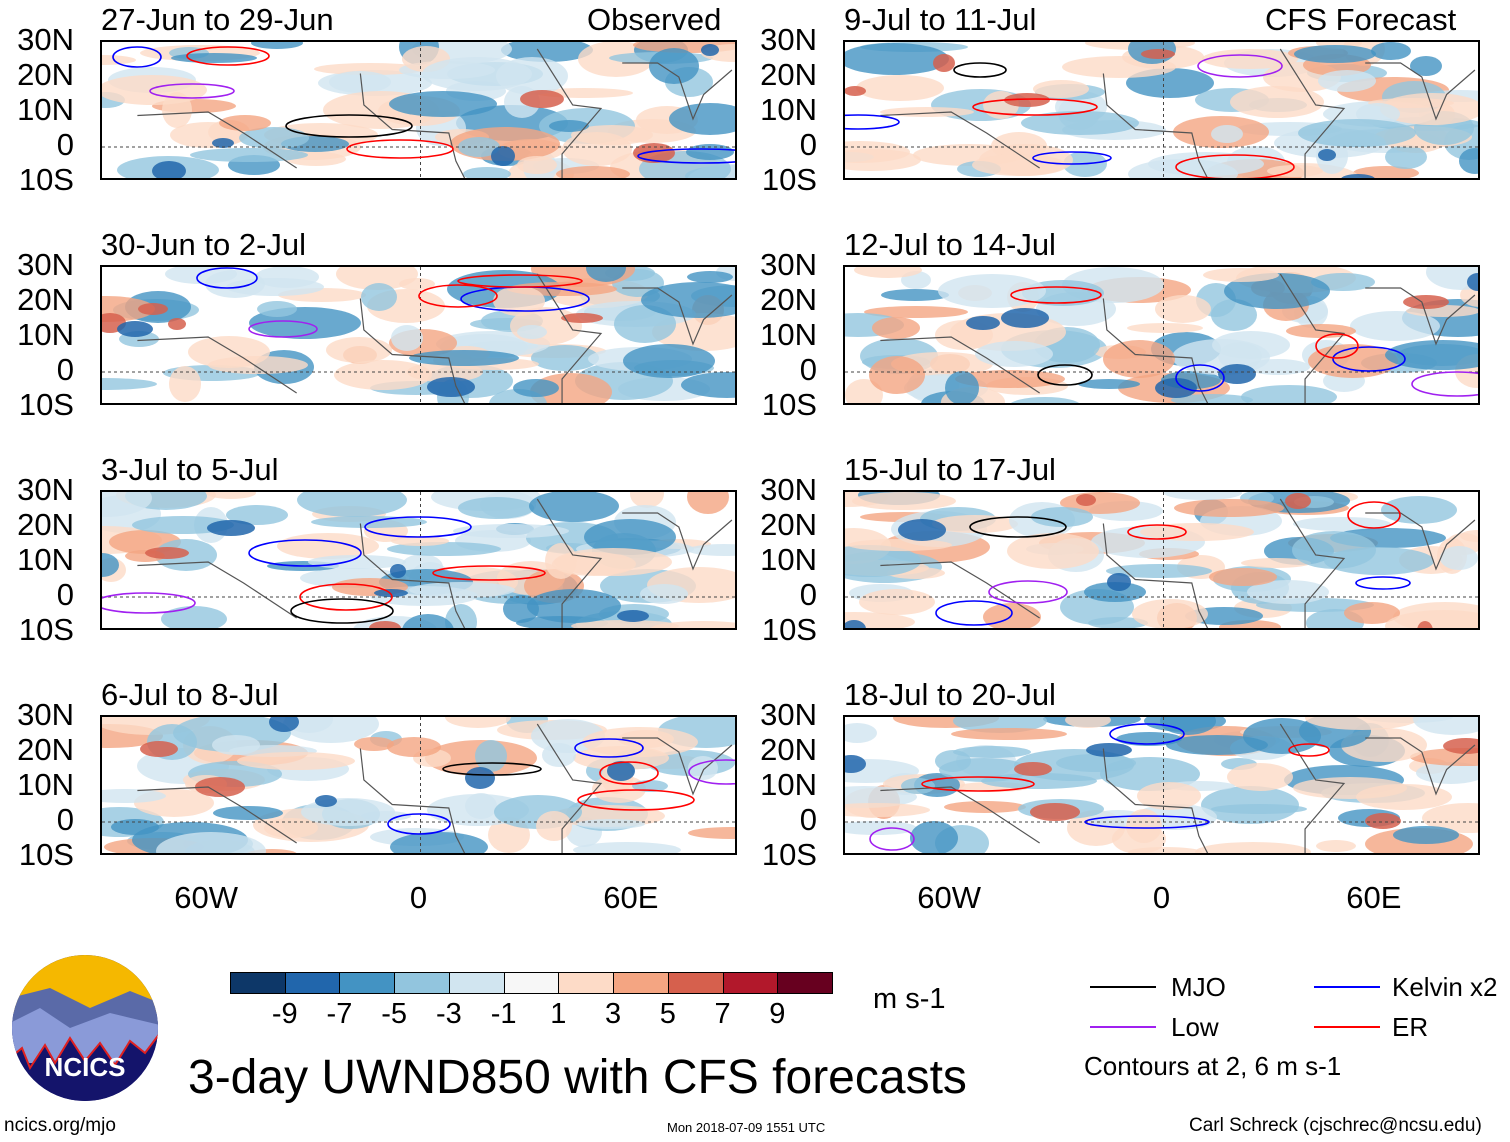  Describe the element at coordinates (1445, 987) in the screenshot. I see `legend-label-kelvin: Kelvin x2` at that location.